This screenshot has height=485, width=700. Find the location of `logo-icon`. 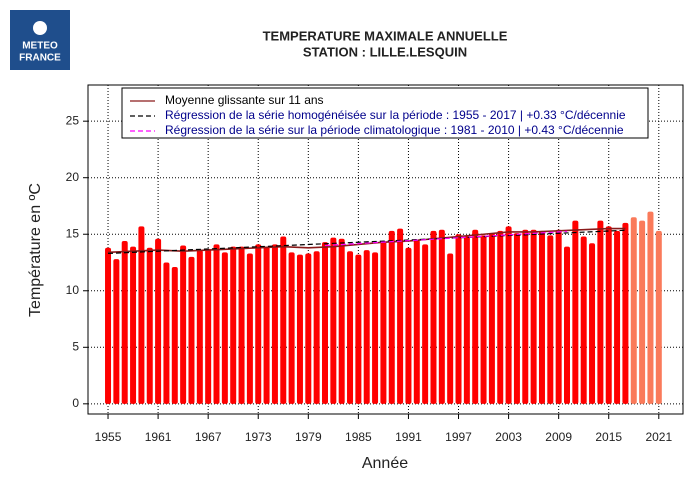

logo-icon is located at coordinates (40, 28).